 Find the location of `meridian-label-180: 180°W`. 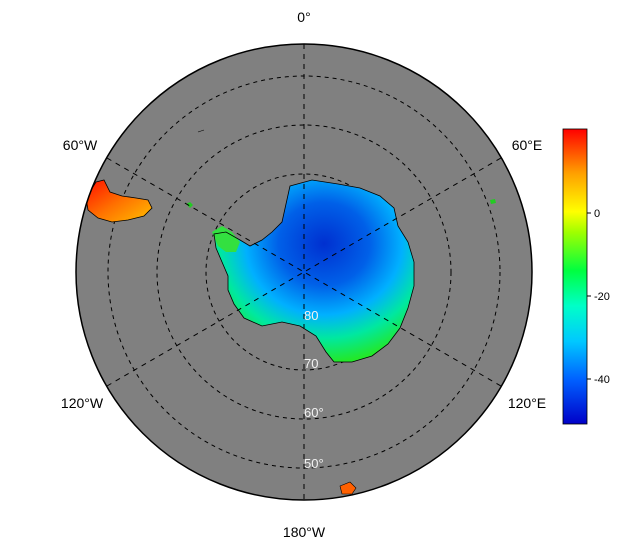

meridian-label-180: 180°W is located at coordinates (304, 532).